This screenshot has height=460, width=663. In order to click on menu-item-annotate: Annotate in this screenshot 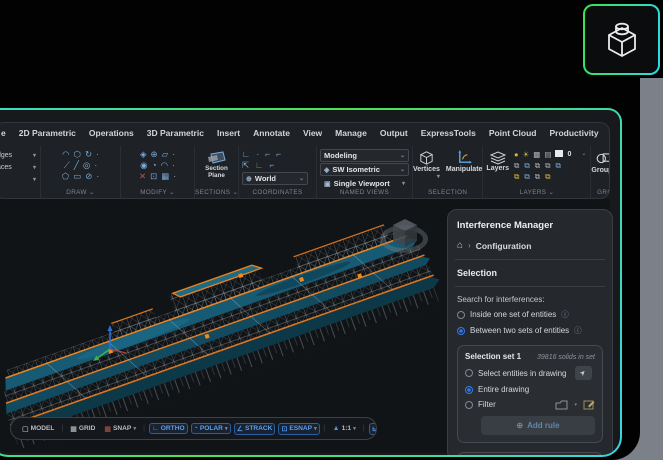, I will do `click(271, 133)`.